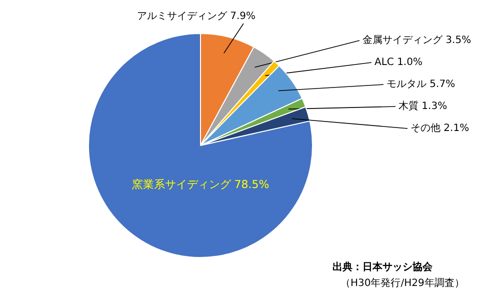 The image size is (500, 291). I want to click on slice-label: アルミサイディング 7.9%, so click(196, 16).